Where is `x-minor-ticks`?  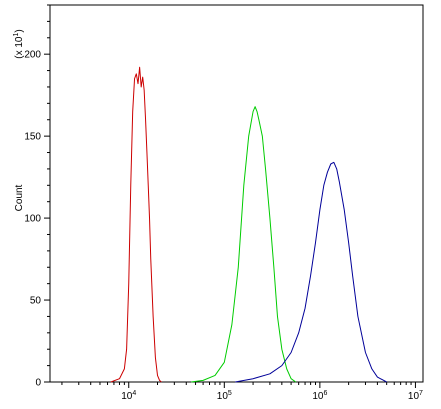
x-minor-ticks is located at coordinates (236, 383).